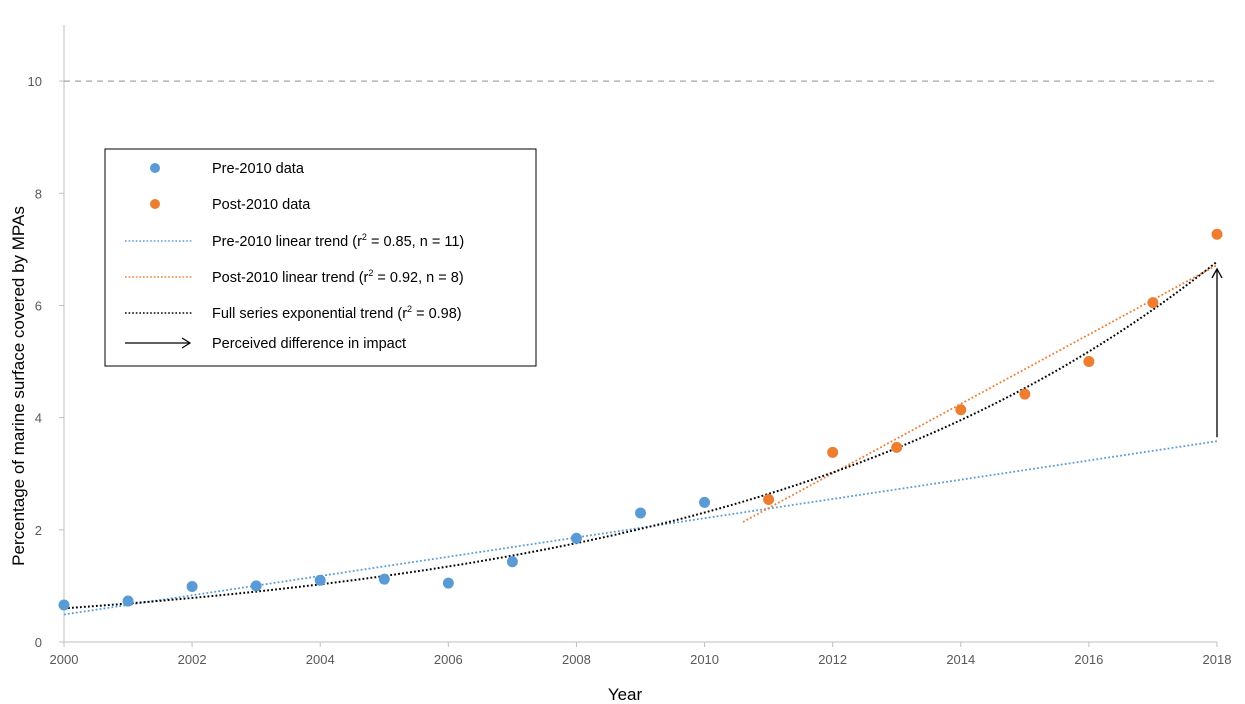  Describe the element at coordinates (35, 81) in the screenshot. I see `y-tick-label: 10` at that location.